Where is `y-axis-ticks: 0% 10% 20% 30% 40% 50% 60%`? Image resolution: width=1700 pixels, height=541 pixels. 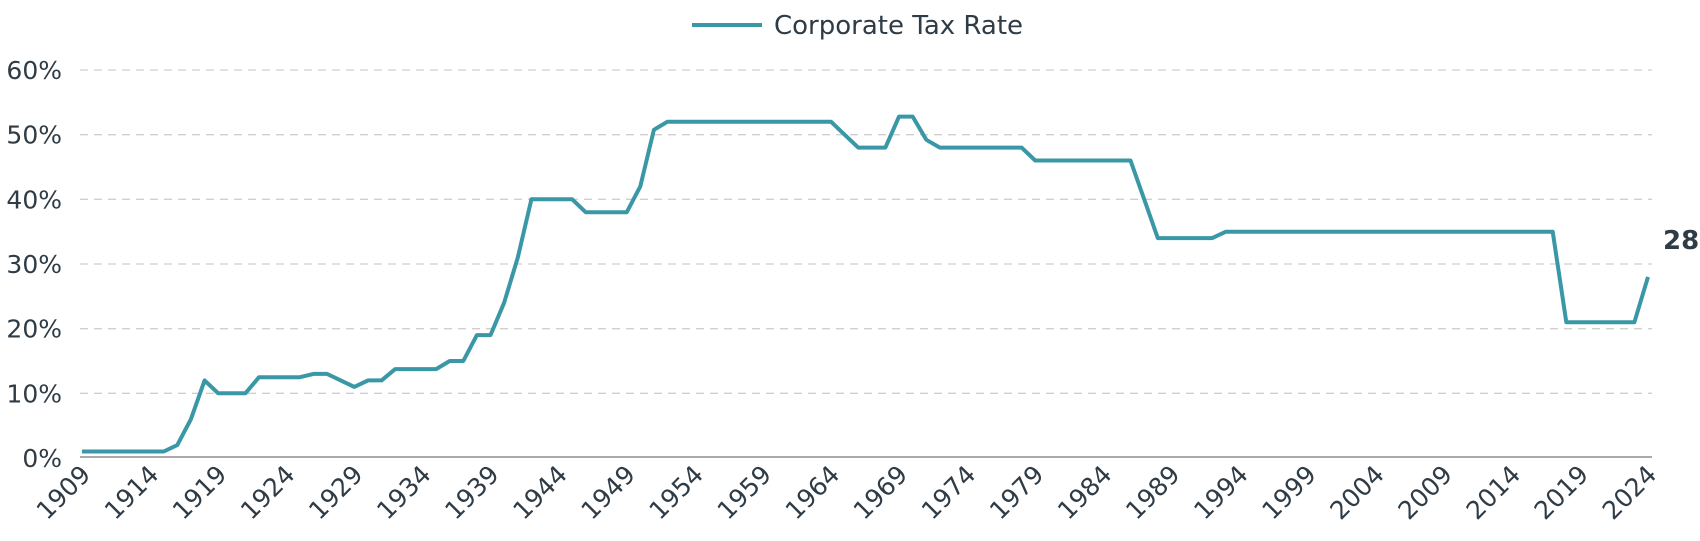 y-axis-ticks: 0% 10% 20% 30% 40% 50% 60% is located at coordinates (34, 264).